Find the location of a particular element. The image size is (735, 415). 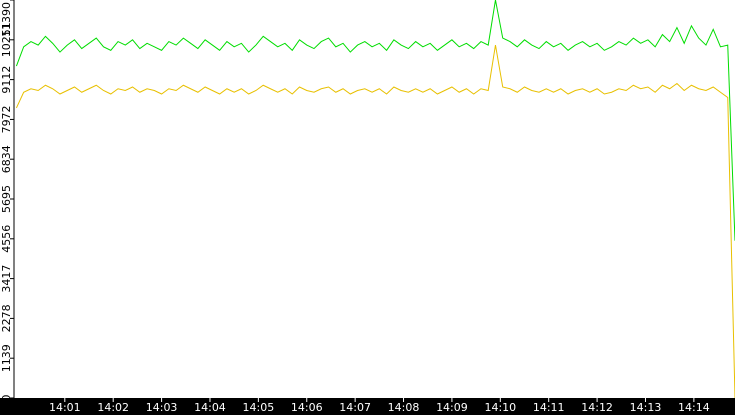

x-tick-label: 14:12 is located at coordinates (597, 407).